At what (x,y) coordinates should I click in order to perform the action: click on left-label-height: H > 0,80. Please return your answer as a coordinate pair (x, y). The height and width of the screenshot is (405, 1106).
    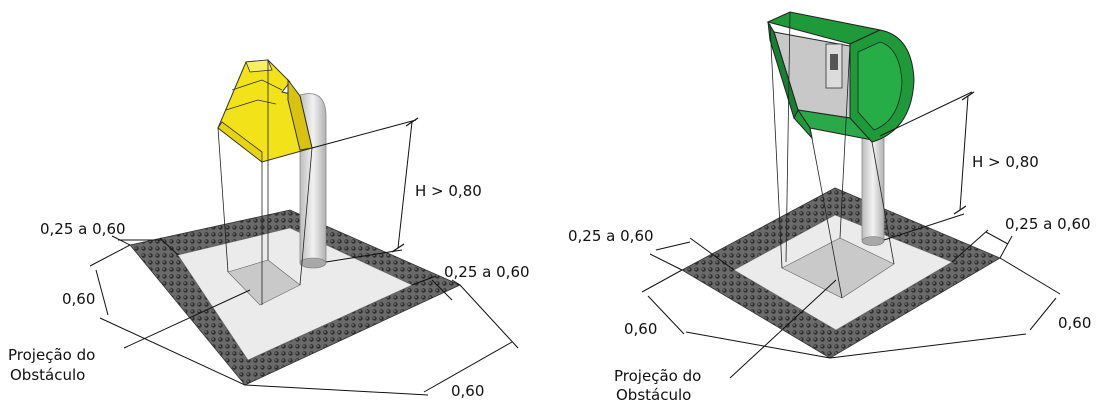
    Looking at the image, I should click on (448, 191).